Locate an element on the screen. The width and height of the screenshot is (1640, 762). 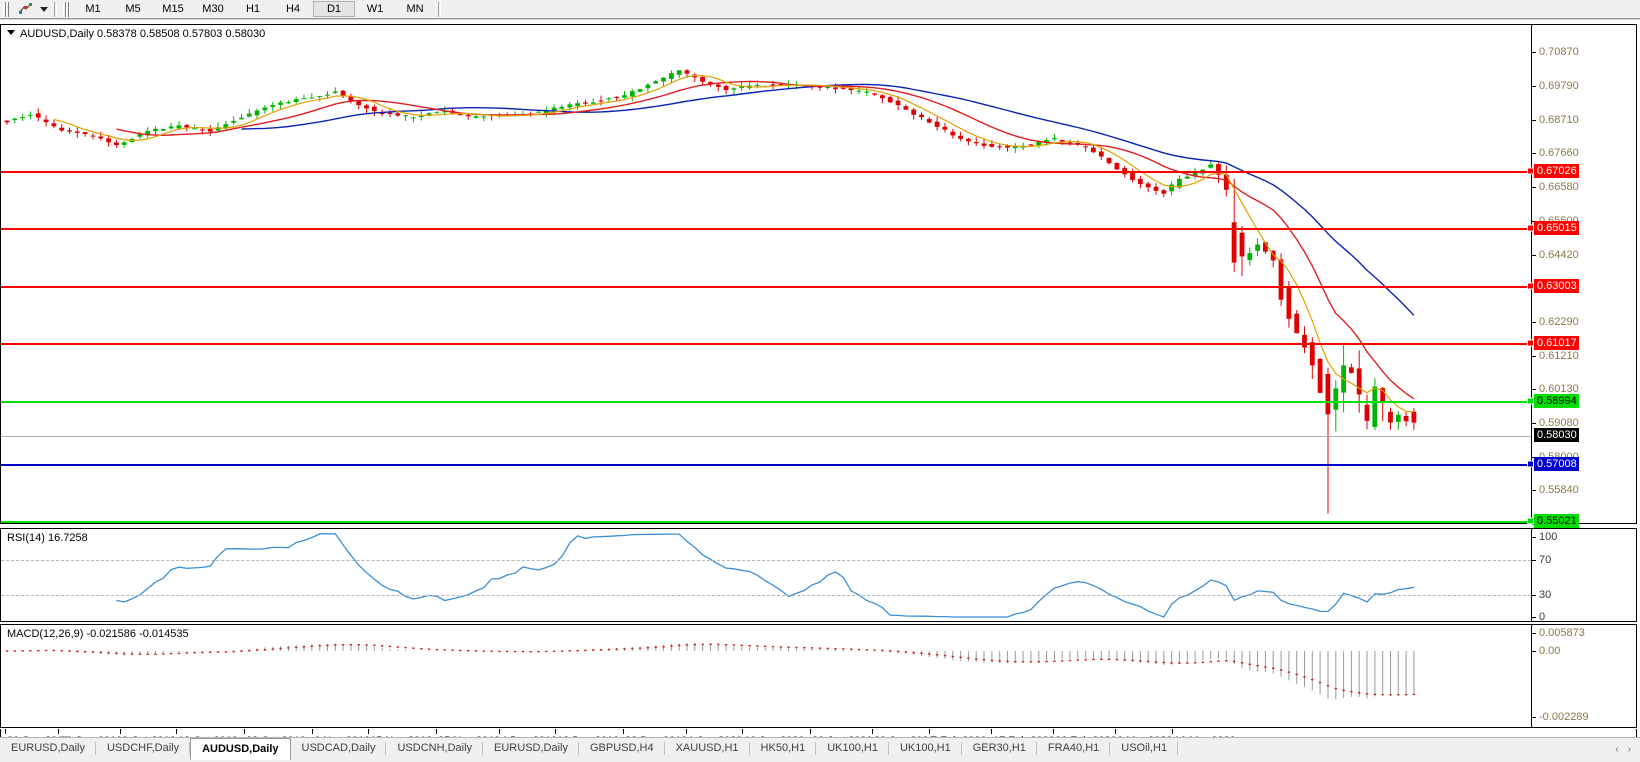
price-tick-label: 0.55840 is located at coordinates (1559, 490).